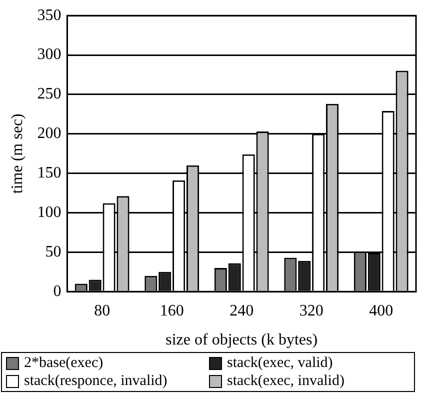 Image resolution: width=422 pixels, height=410 pixels. What do you see at coordinates (95, 381) in the screenshot?
I see `legend-label: stack(responce, invalid)` at bounding box center [95, 381].